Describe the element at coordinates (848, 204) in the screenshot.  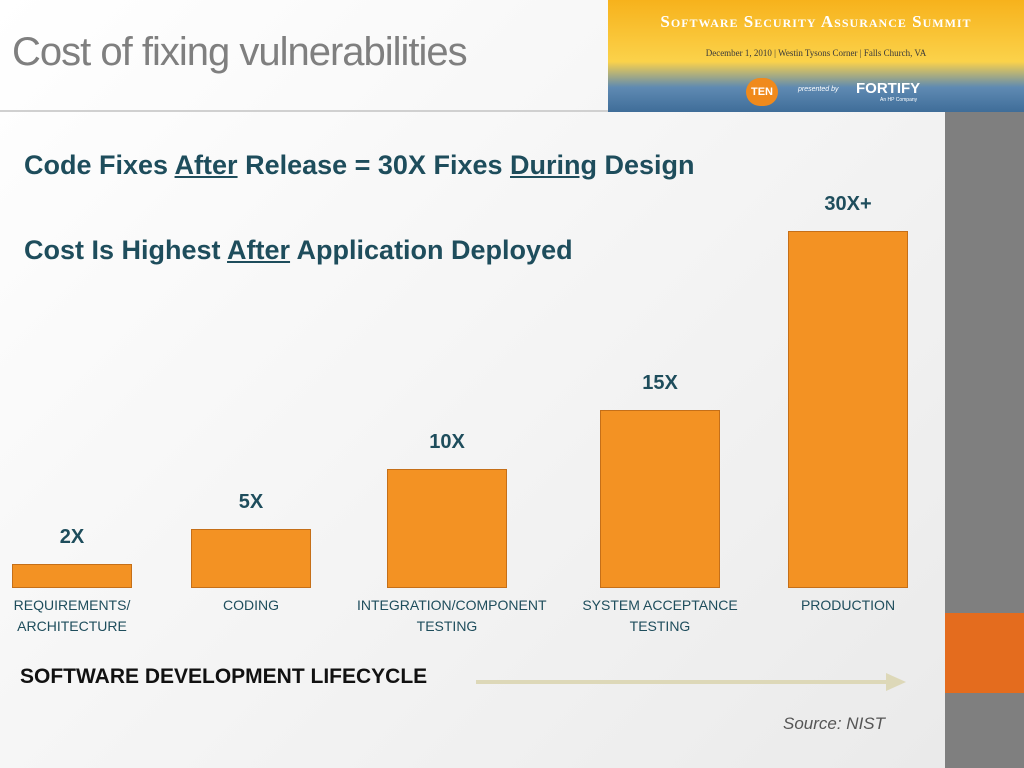
I see `value-label: 30X+` at that location.